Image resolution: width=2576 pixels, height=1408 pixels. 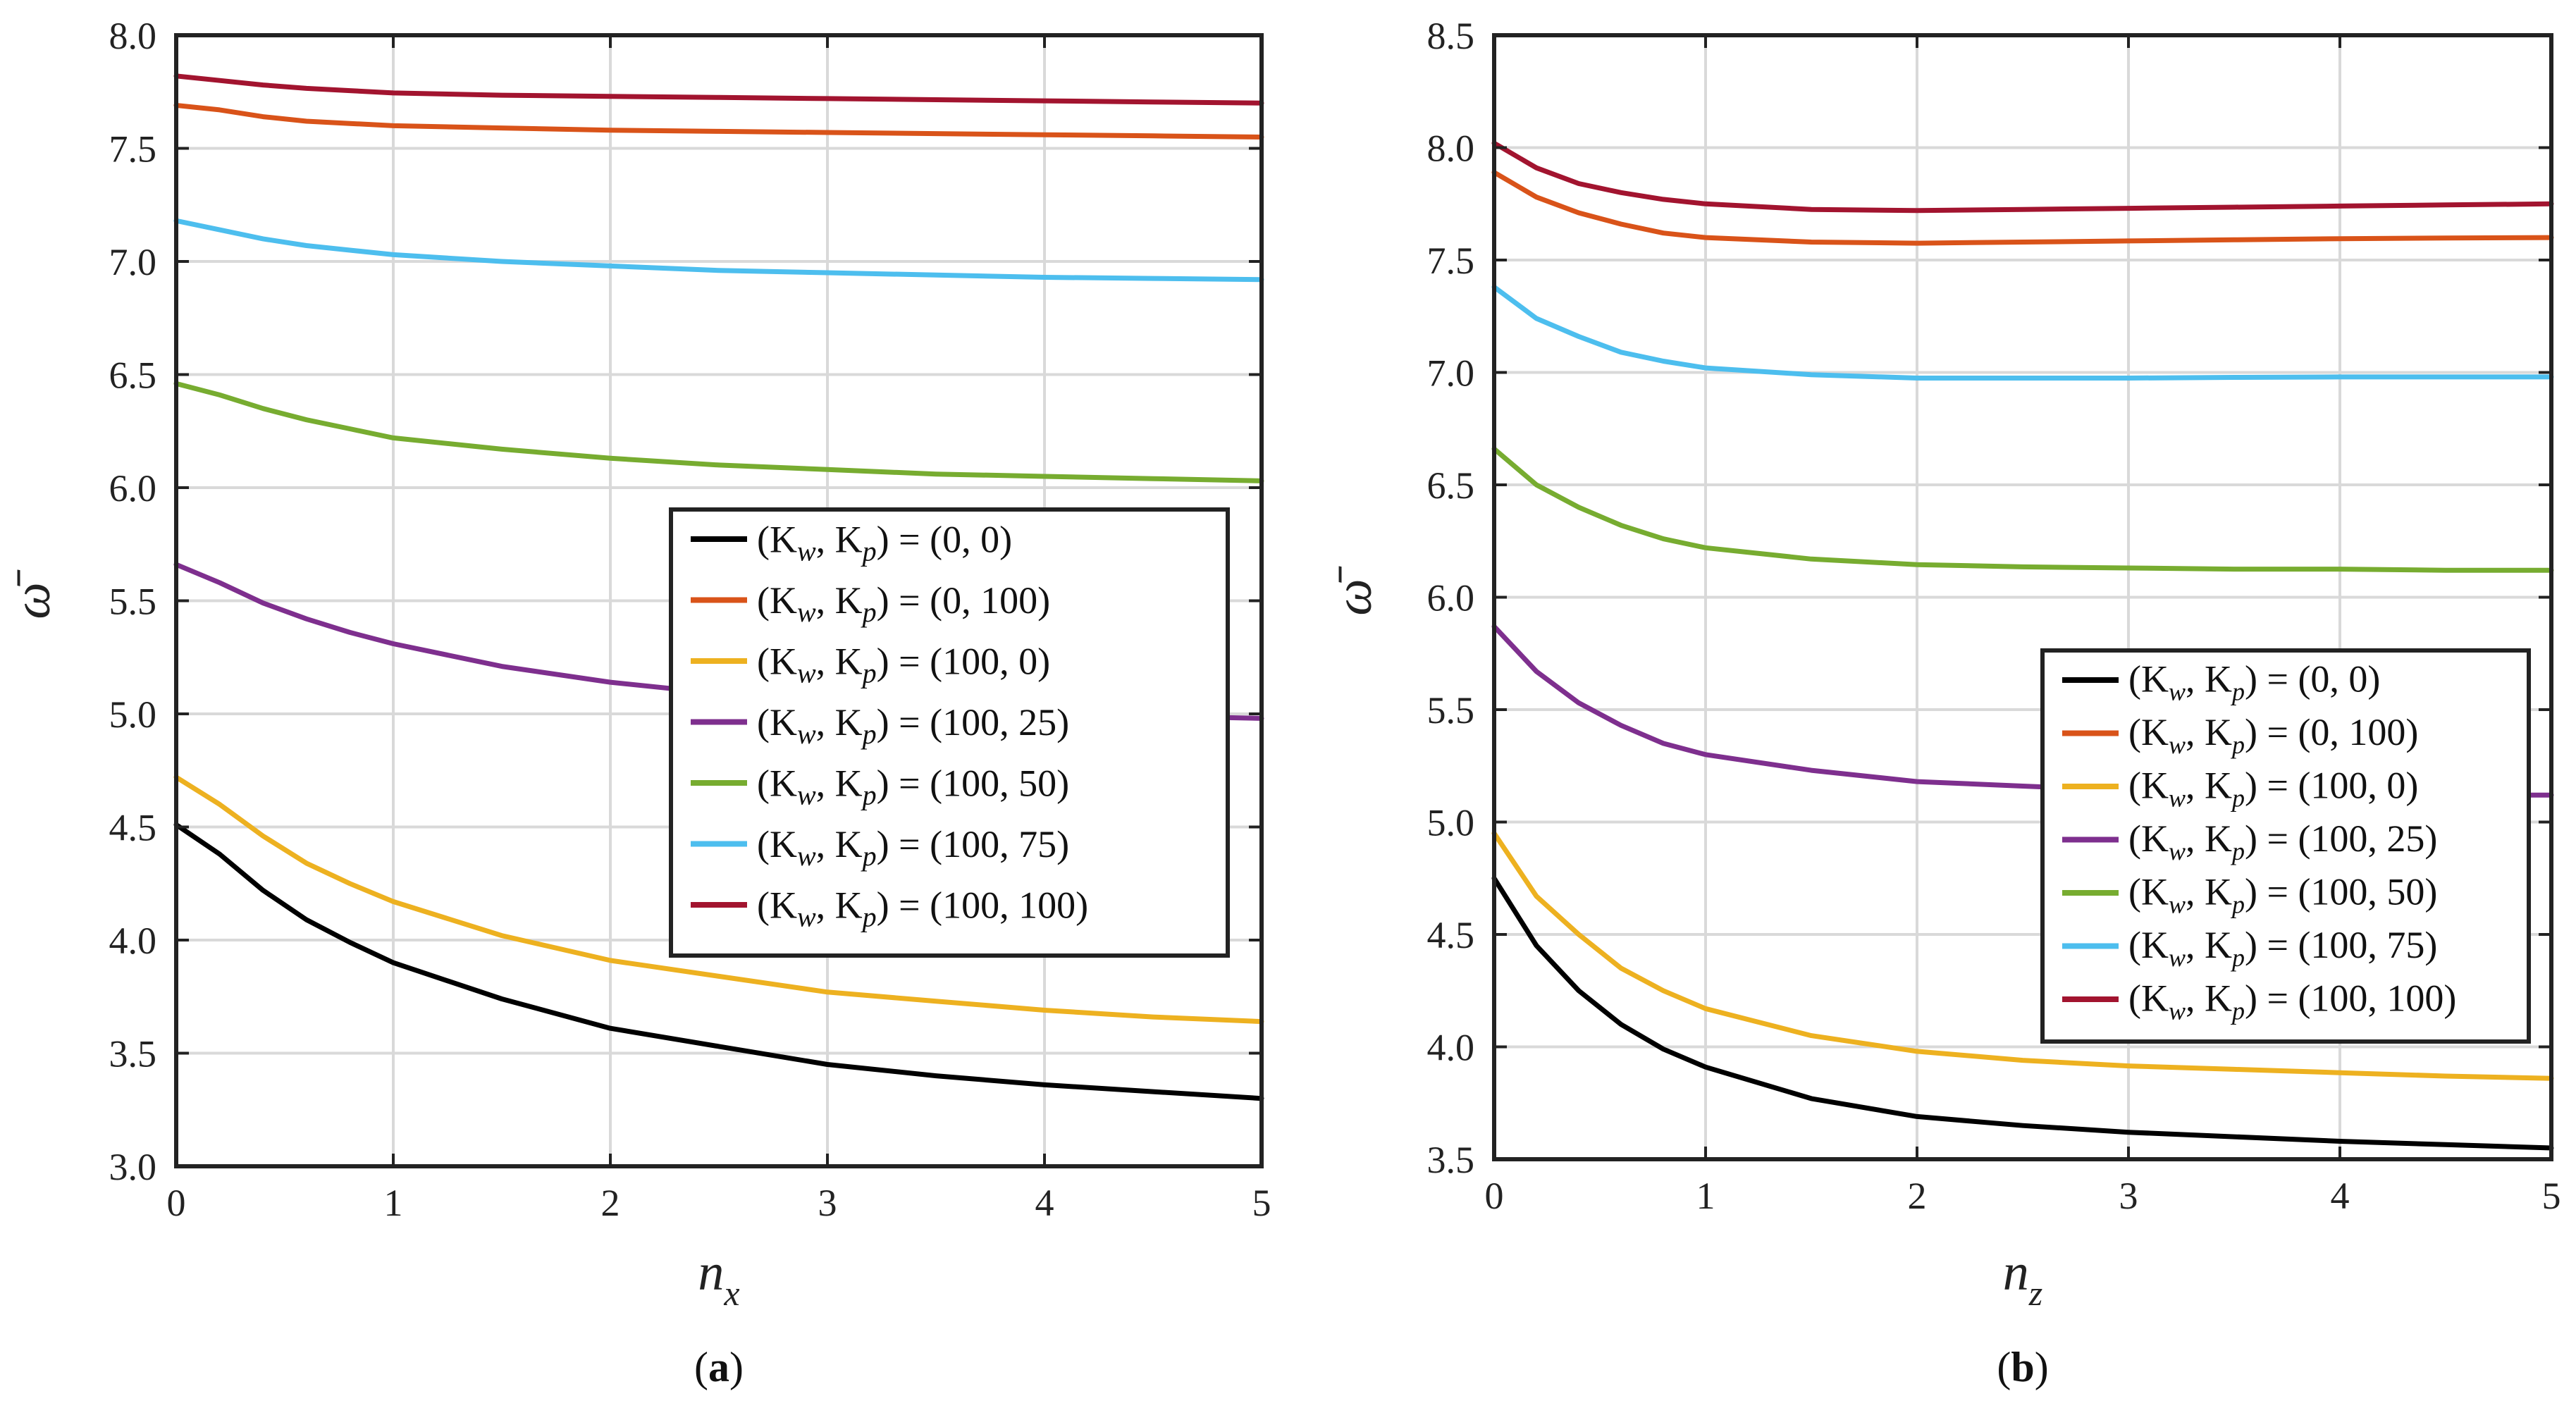 I want to click on x-axis-label: nz, so click(x=2023, y=1278).